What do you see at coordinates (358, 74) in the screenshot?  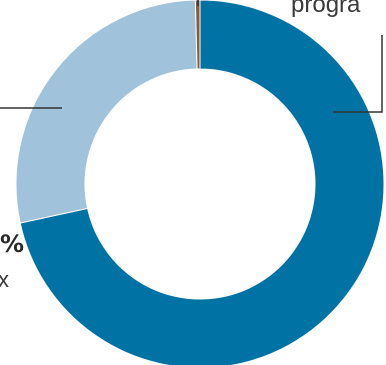 I see `right-leader-line` at bounding box center [358, 74].